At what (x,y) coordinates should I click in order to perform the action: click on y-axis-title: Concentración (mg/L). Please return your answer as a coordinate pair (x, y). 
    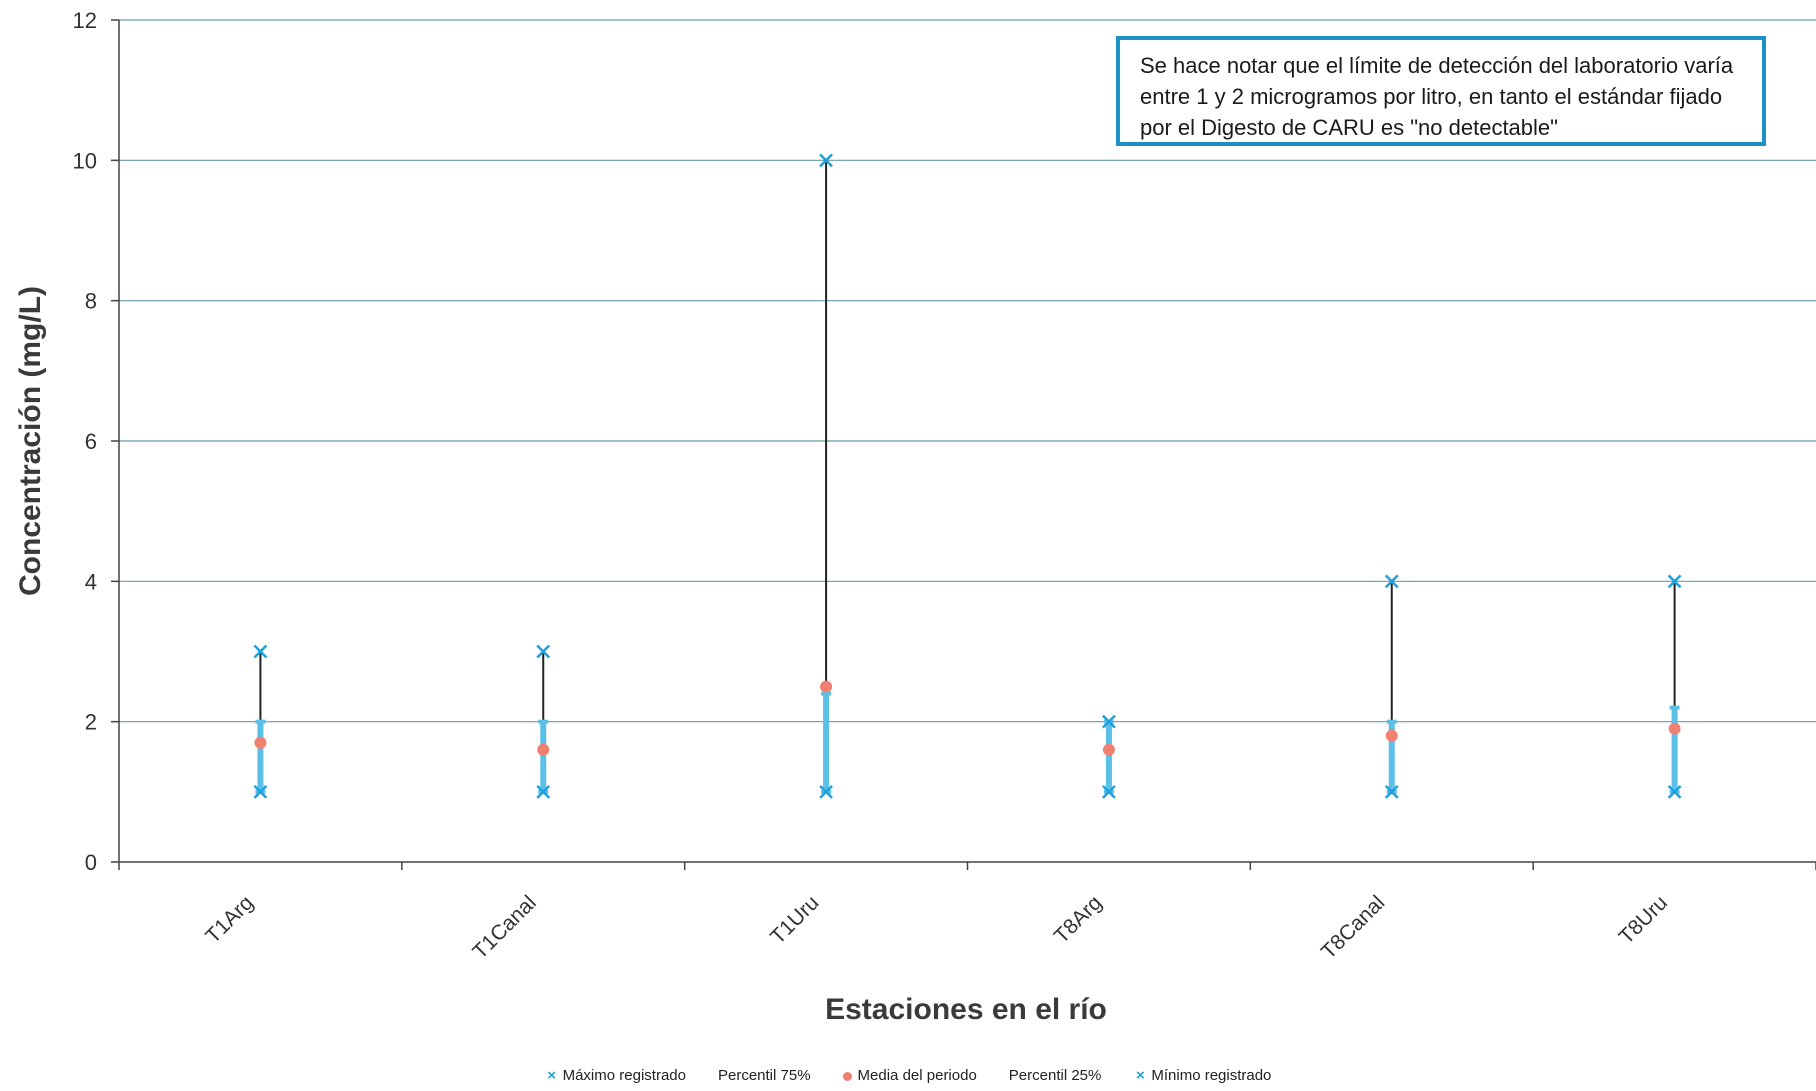
    Looking at the image, I should click on (30, 441).